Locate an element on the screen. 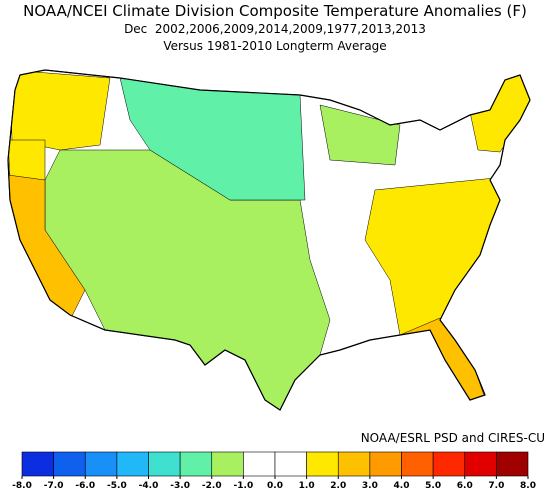  colorbar-tick-label: 1.0 is located at coordinates (307, 486).